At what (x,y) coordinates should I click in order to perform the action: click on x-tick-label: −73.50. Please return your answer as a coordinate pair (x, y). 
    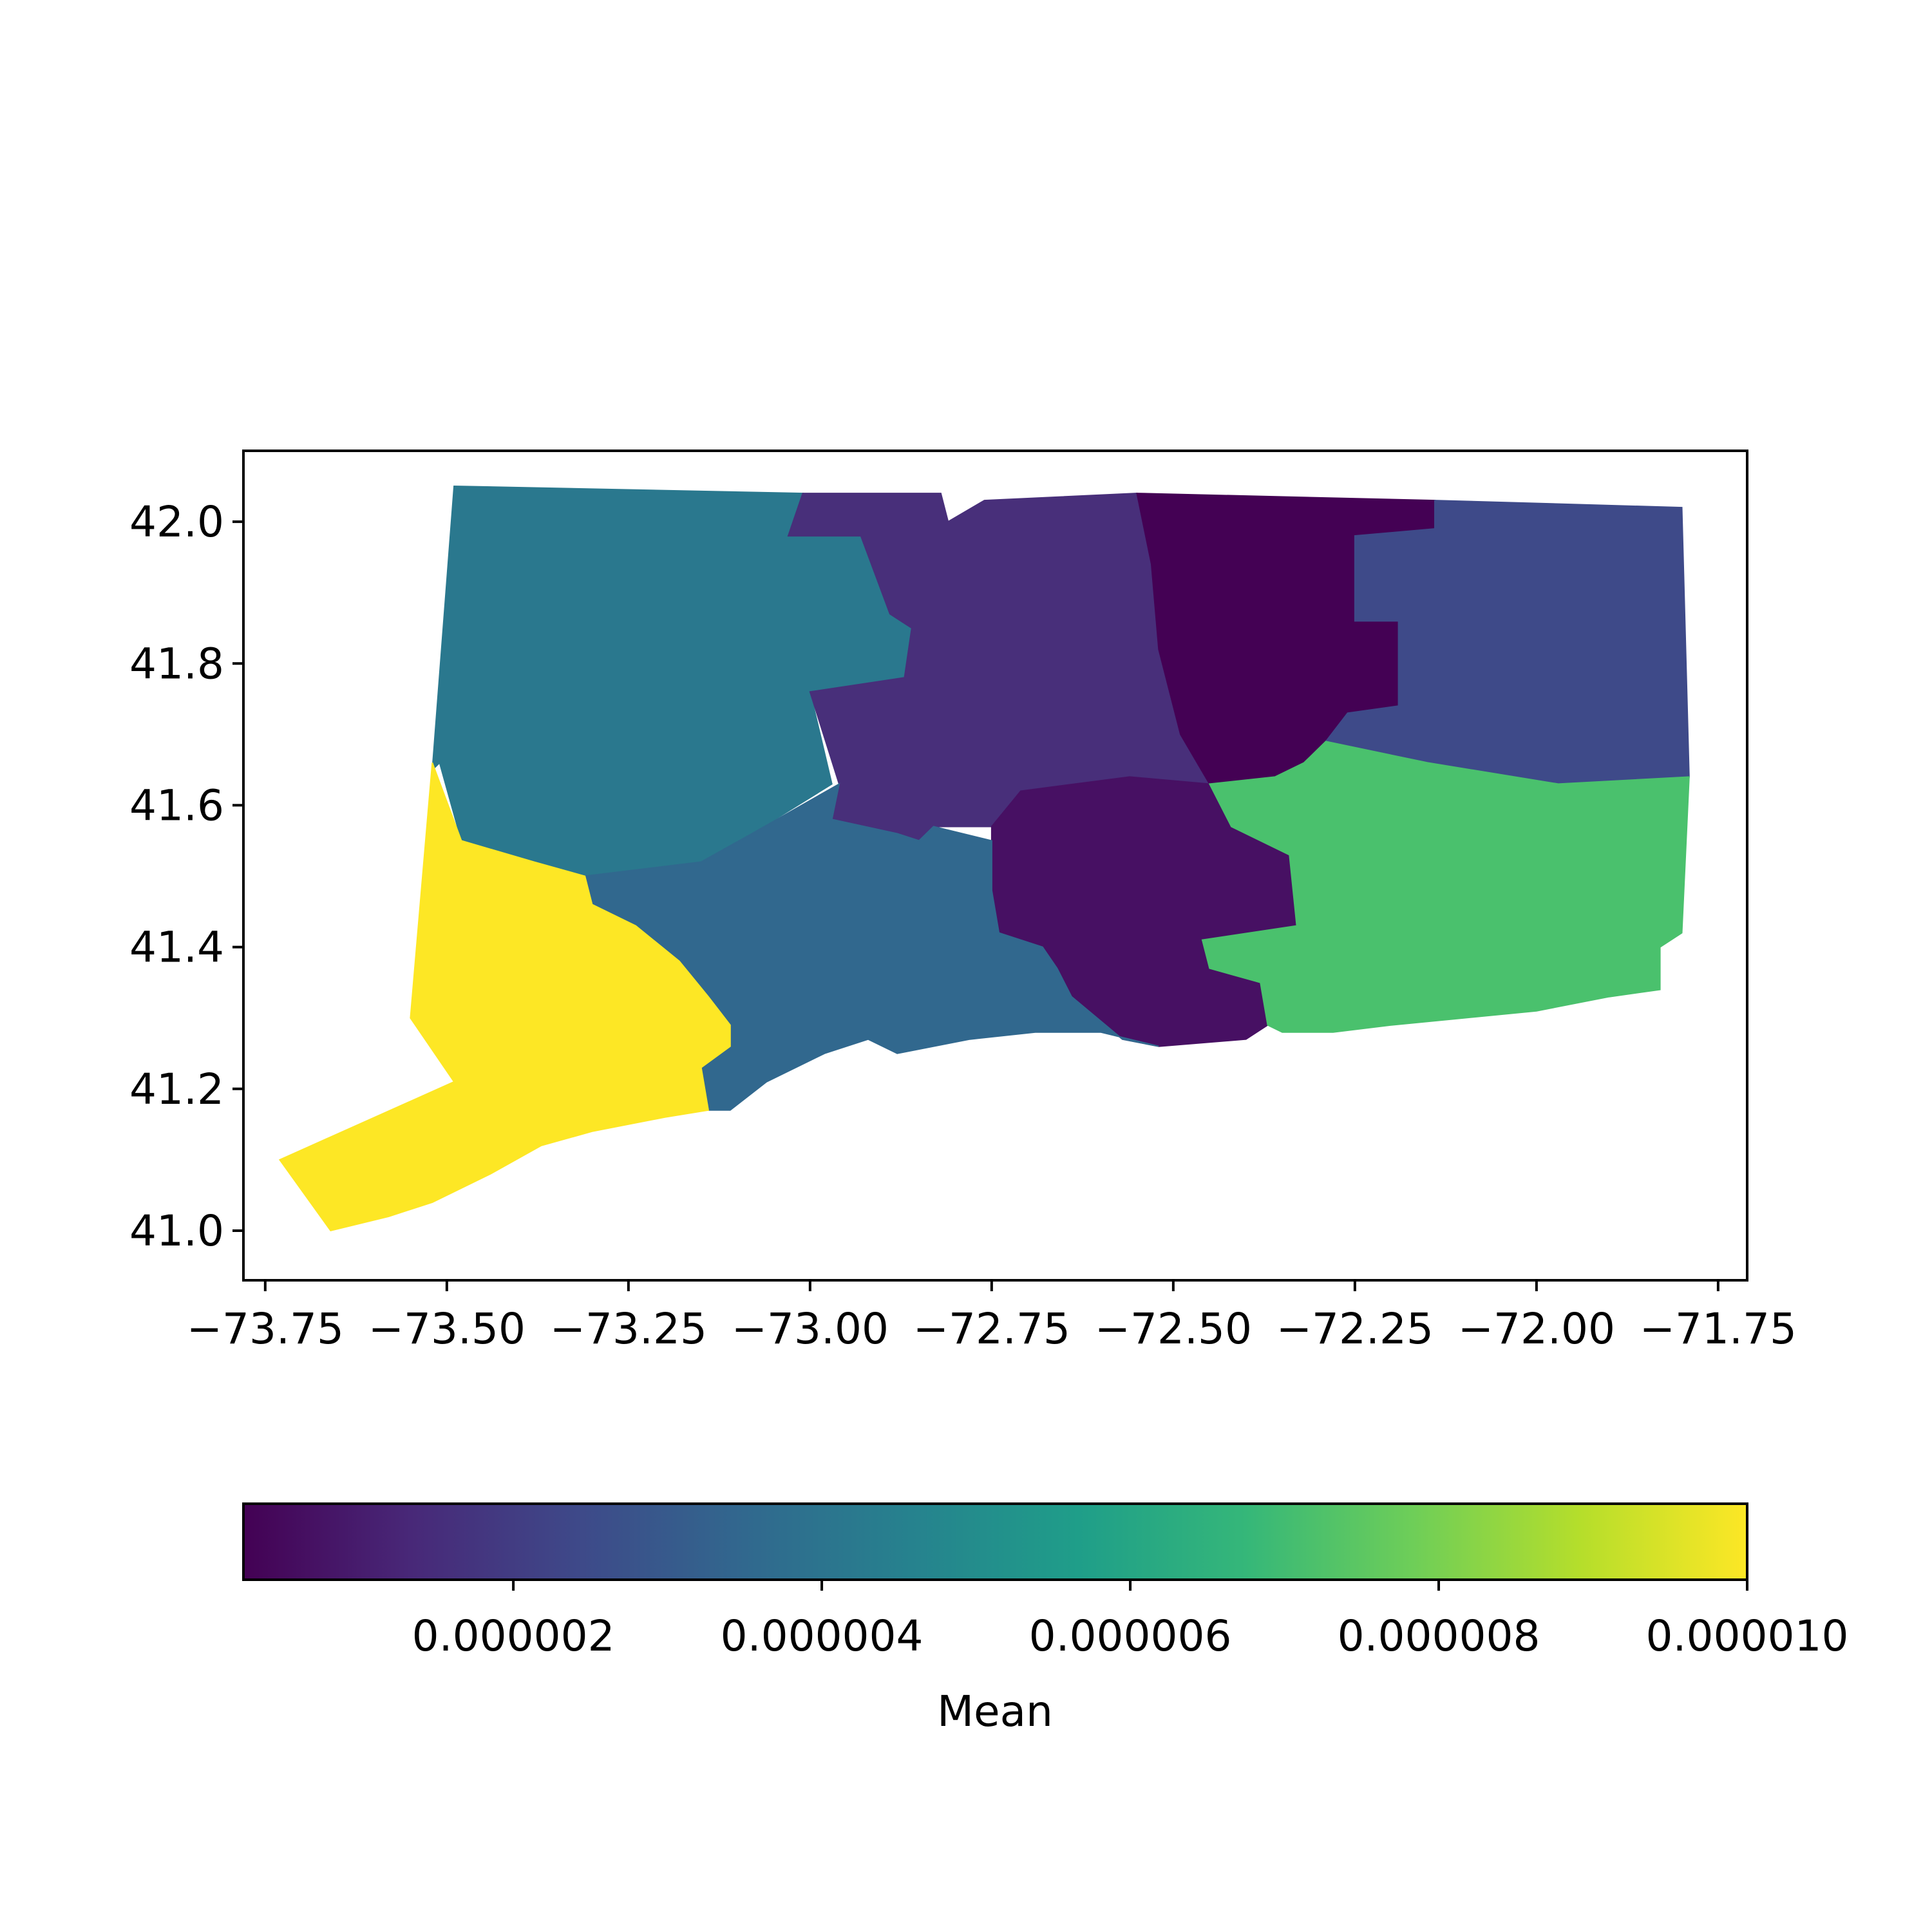
    Looking at the image, I should click on (447, 1329).